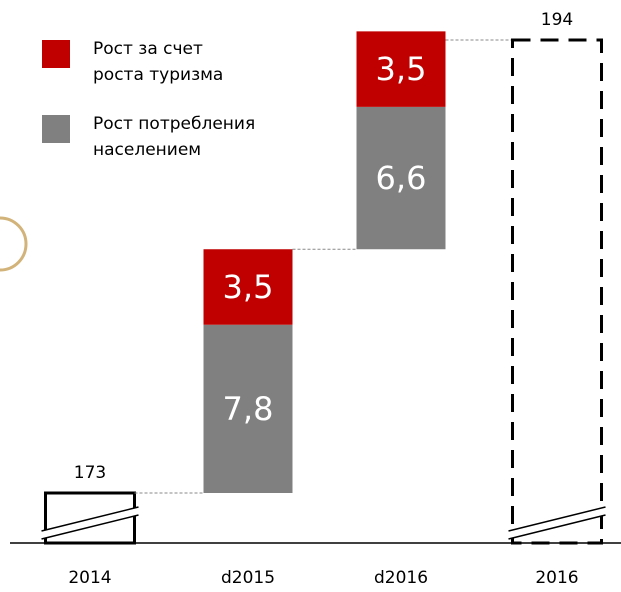 This screenshot has width=621, height=592. Describe the element at coordinates (90, 473) in the screenshot. I see `total-label: 173` at that location.